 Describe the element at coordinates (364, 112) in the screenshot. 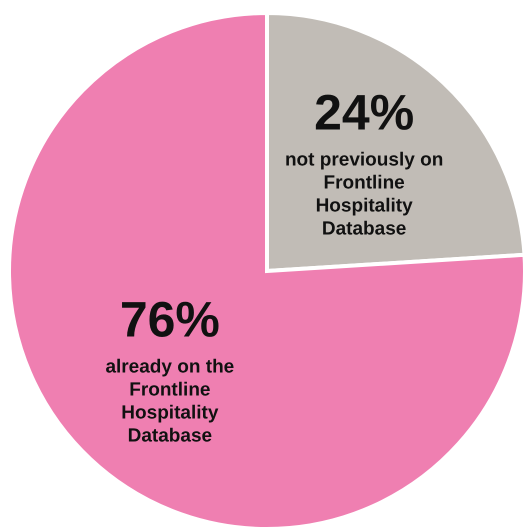

I see `data-label: 24%` at that location.